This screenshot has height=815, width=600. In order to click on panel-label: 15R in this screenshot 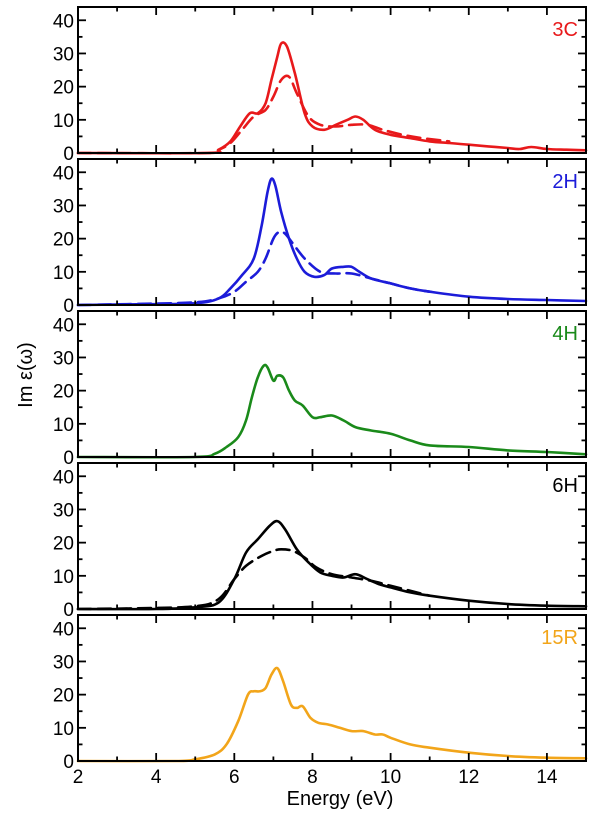, I will do `click(559, 638)`.